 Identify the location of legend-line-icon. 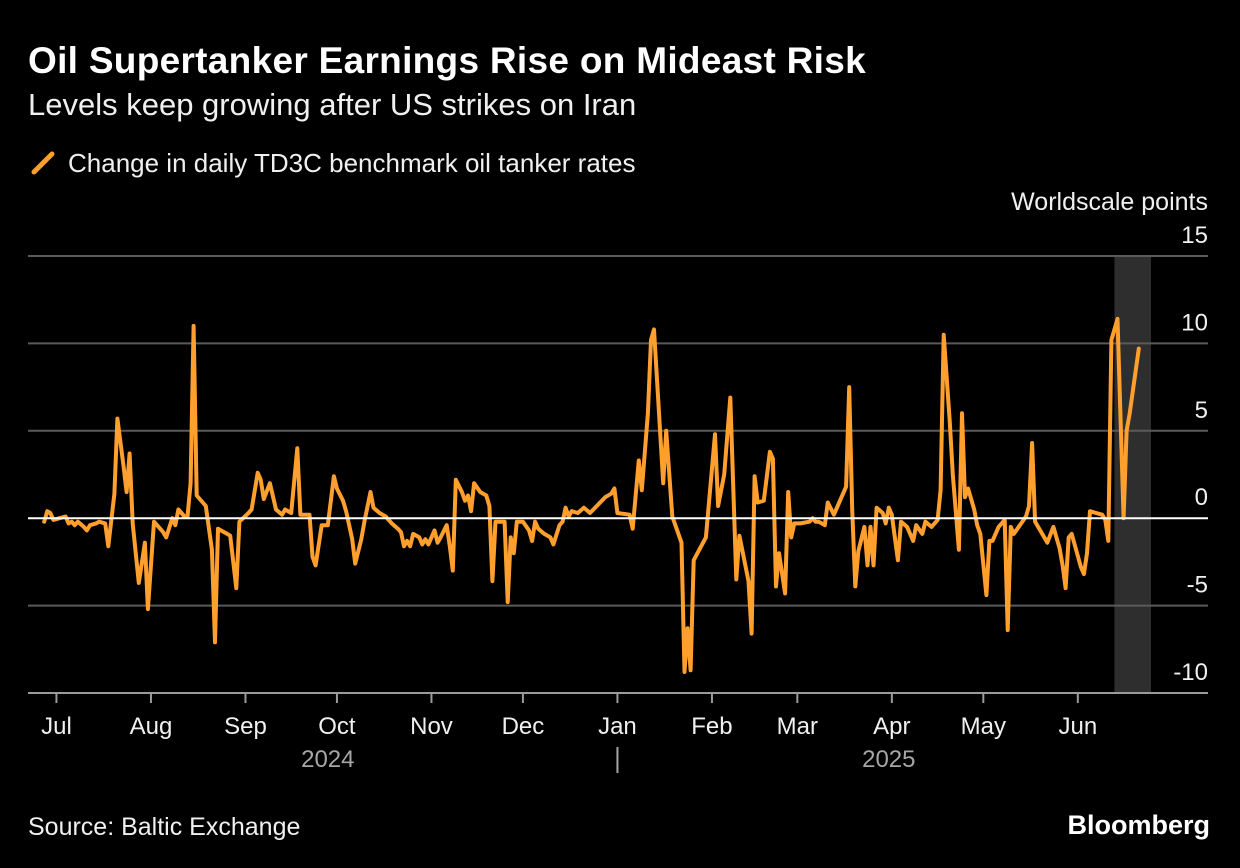
(43, 163).